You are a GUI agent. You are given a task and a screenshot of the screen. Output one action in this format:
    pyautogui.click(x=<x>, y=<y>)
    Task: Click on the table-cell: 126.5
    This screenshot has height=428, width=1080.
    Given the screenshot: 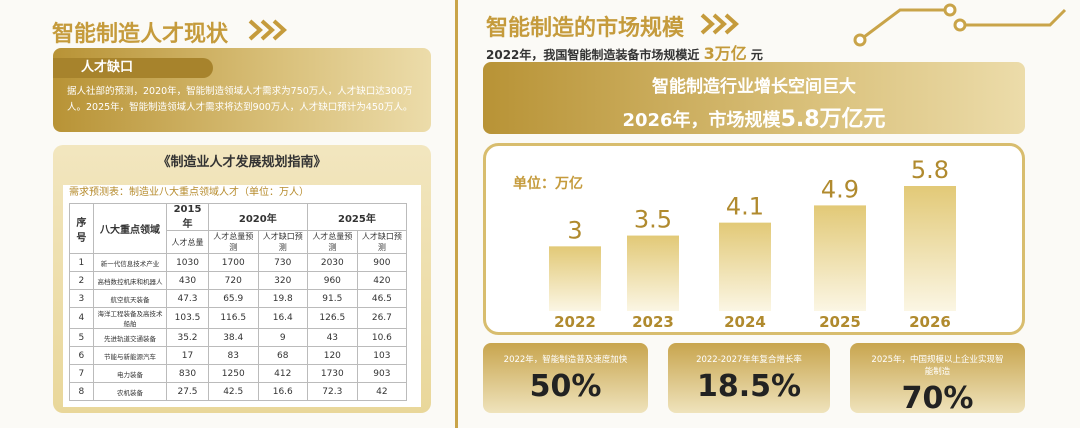 What is the action you would take?
    pyautogui.click(x=332, y=318)
    